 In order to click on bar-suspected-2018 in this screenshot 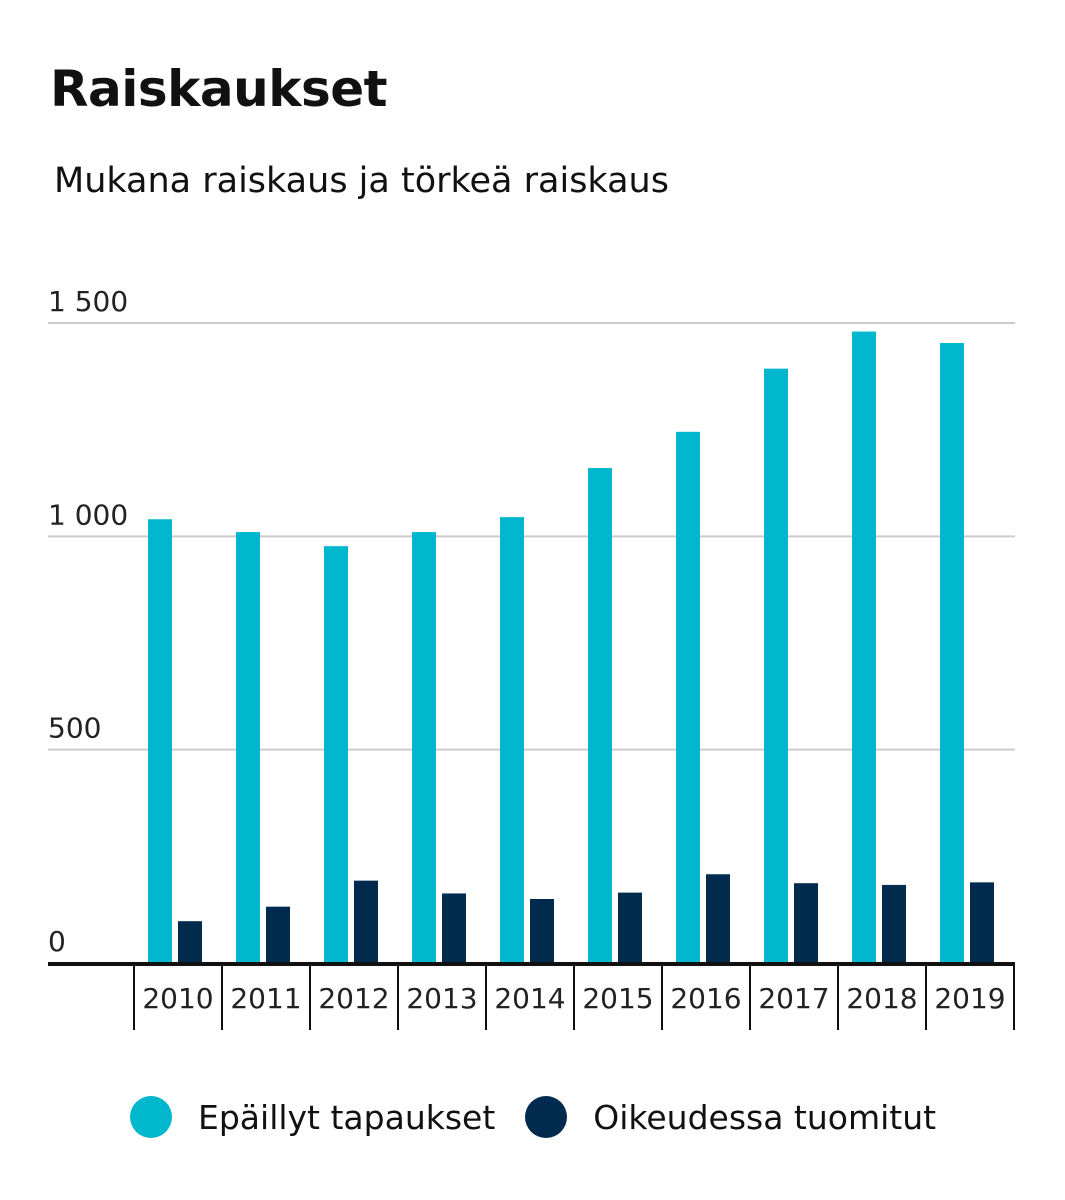, I will do `click(864, 647)`.